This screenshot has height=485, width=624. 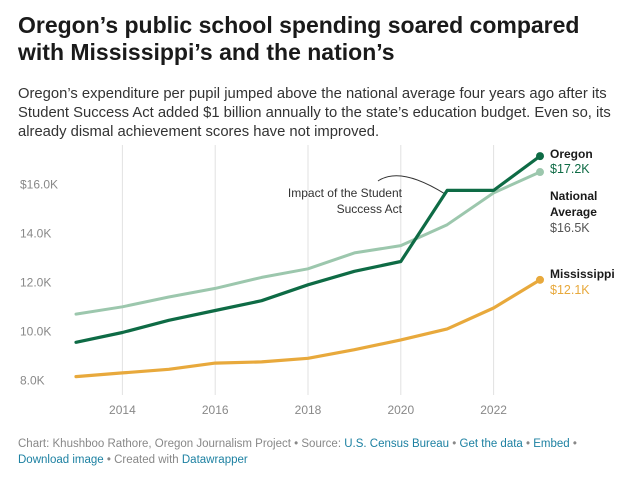 What do you see at coordinates (214, 460) in the screenshot?
I see `datawrapper-link: Datawrapper` at bounding box center [214, 460].